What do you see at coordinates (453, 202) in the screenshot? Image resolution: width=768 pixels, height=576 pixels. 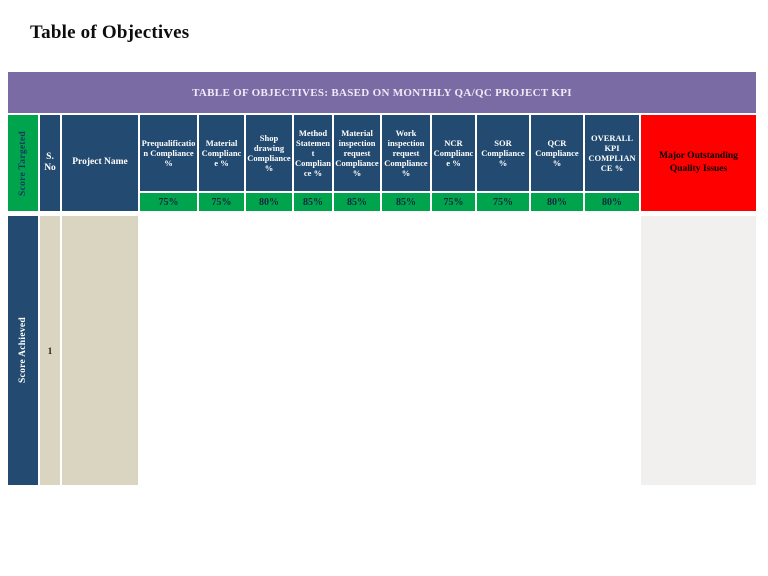 I see `target-value-ncr-compliance: 75%` at bounding box center [453, 202].